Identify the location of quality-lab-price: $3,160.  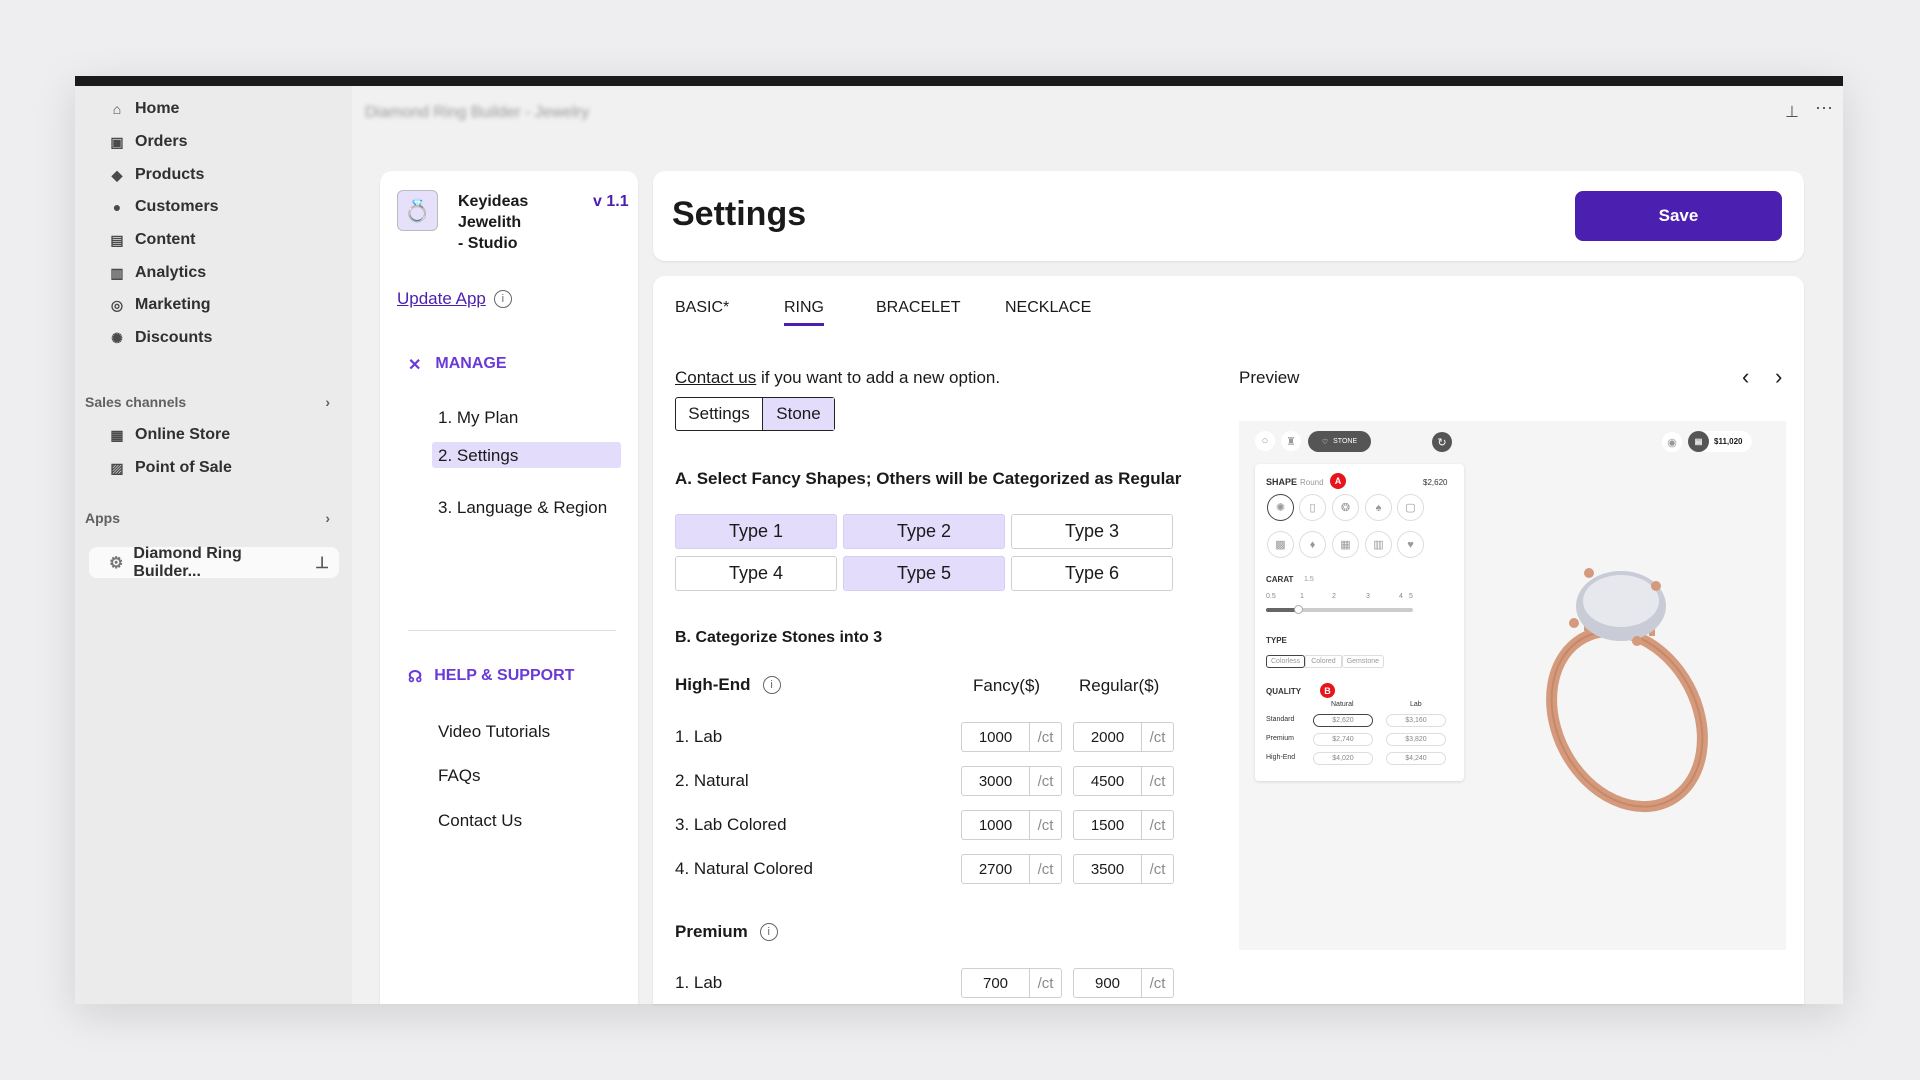
(1416, 720).